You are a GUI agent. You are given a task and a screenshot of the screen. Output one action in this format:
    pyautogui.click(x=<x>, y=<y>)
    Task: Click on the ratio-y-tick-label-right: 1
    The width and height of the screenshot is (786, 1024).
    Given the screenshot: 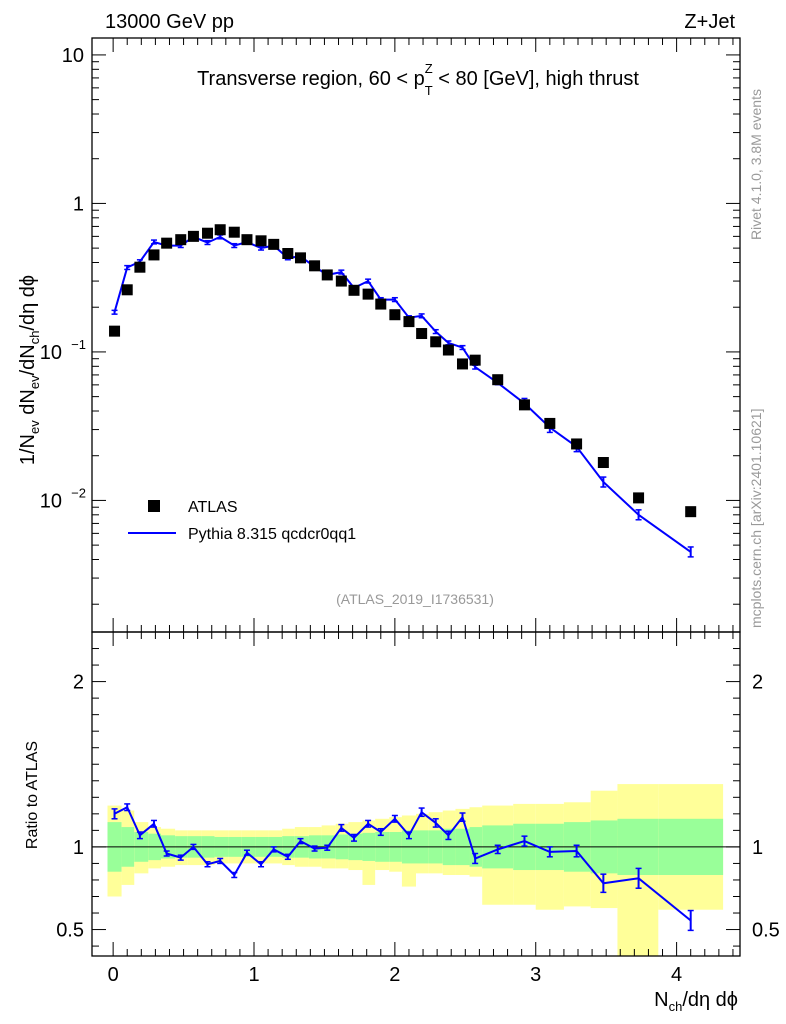 What is the action you would take?
    pyautogui.click(x=757, y=848)
    